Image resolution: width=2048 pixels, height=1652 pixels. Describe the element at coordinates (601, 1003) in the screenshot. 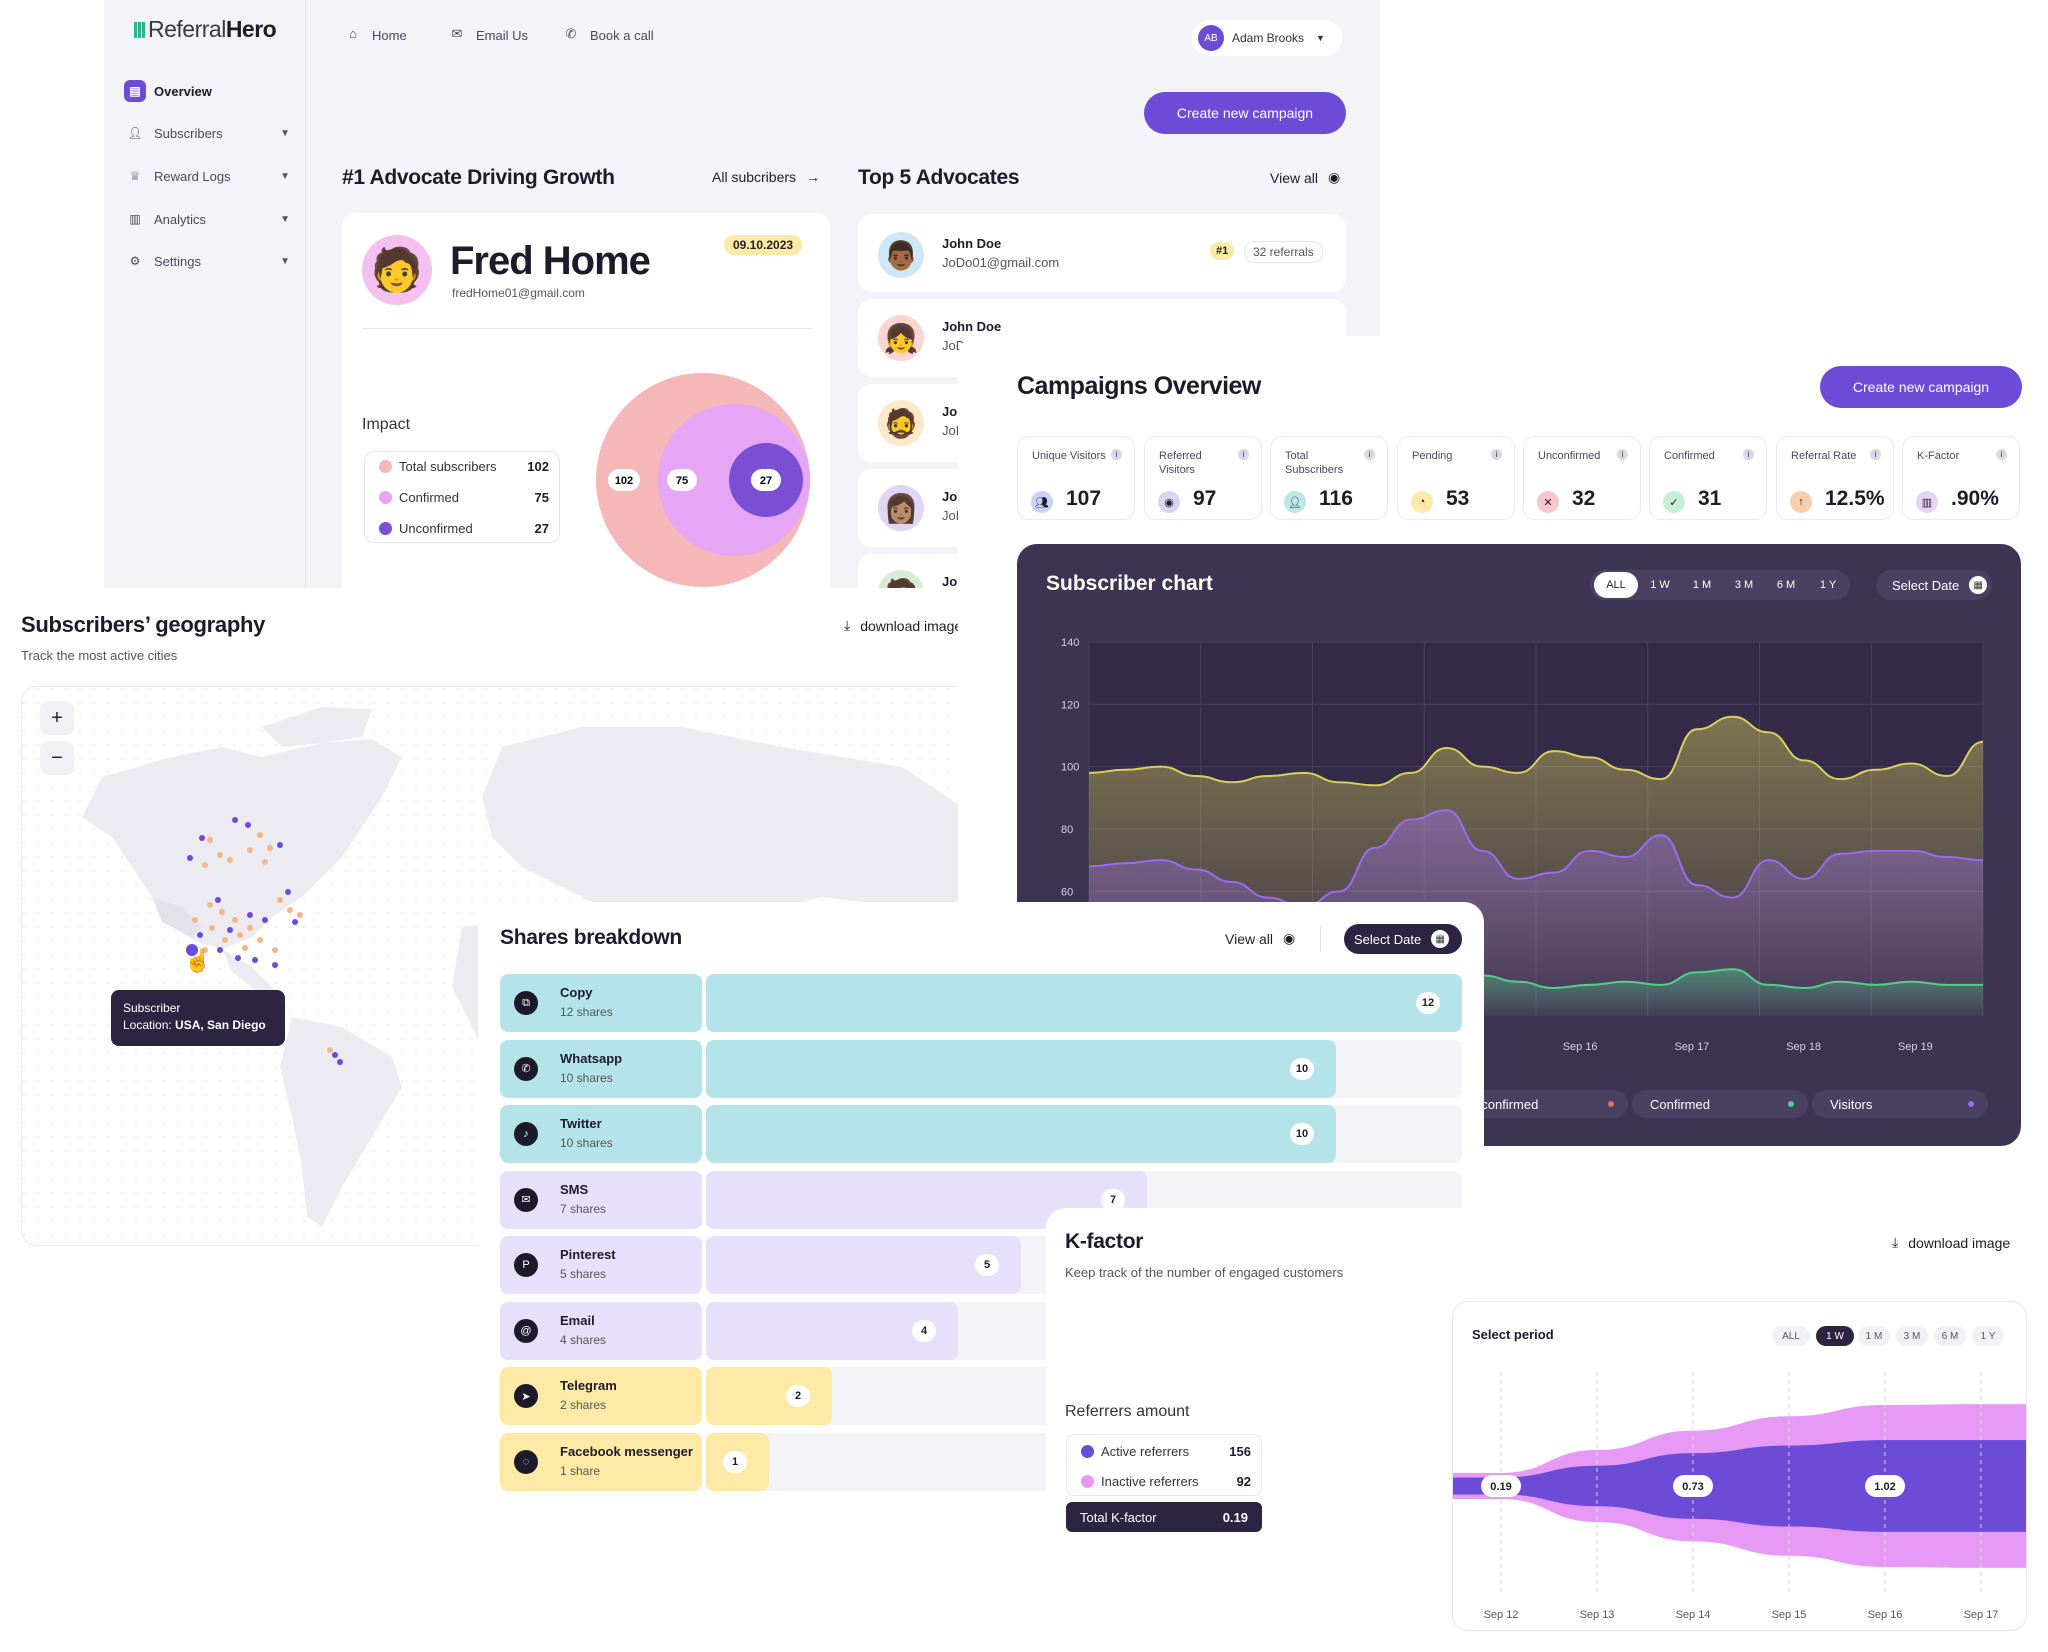

I see `share-label: ⧉ Copy 12 shares` at that location.